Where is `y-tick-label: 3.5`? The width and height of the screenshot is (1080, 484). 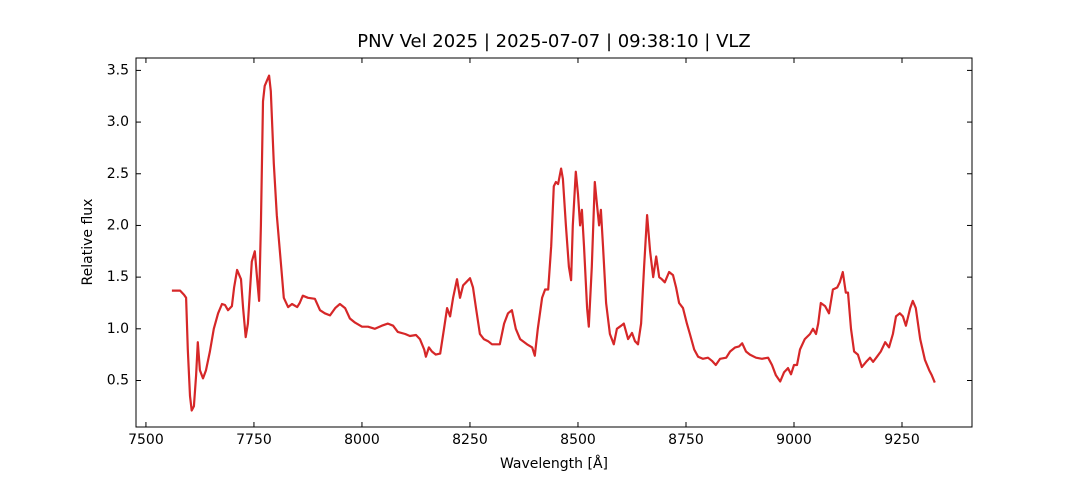
y-tick-label: 3.5 is located at coordinates (118, 70).